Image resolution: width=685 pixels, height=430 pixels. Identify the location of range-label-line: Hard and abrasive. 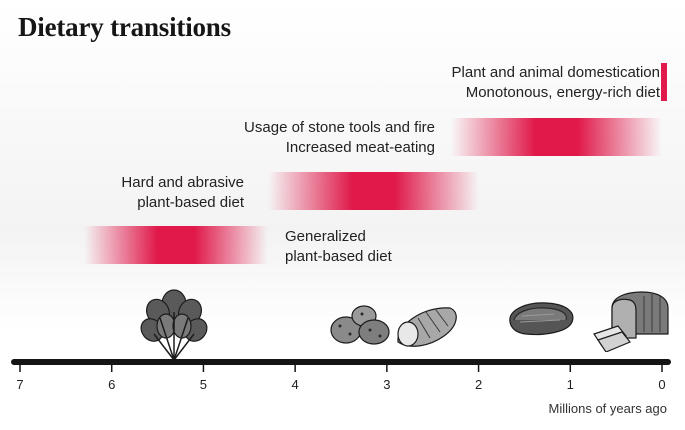
(182, 182).